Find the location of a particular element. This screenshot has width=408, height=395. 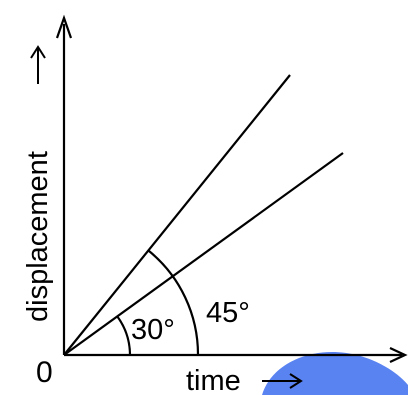

angle-label-45: 45° is located at coordinates (228, 313).